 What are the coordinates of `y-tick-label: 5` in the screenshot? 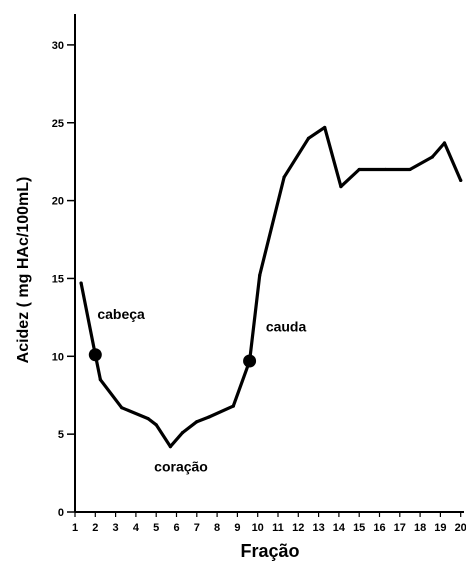 It's located at (61, 435).